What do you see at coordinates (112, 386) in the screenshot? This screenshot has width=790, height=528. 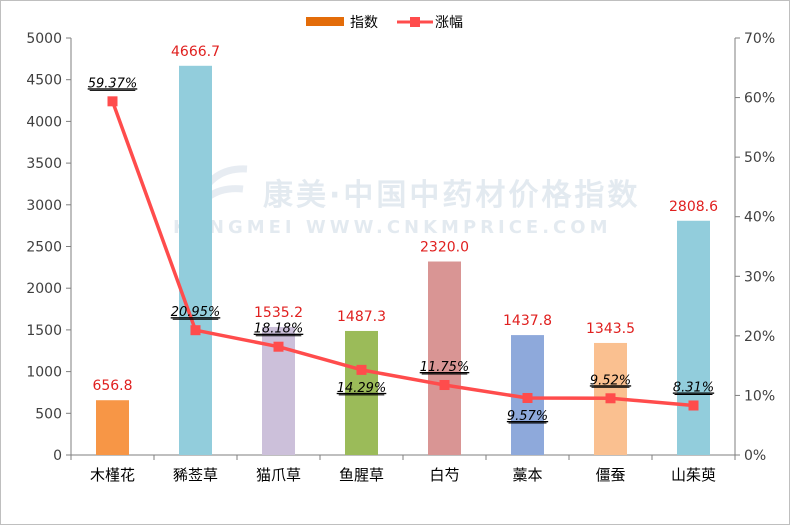 I see `bar-value-label: 656.8` at bounding box center [112, 386].